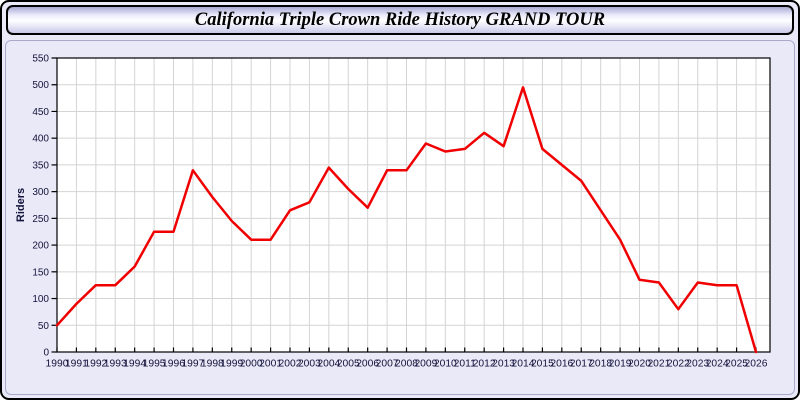  What do you see at coordinates (290, 364) in the screenshot?
I see `x-tick-label: 2002` at bounding box center [290, 364].